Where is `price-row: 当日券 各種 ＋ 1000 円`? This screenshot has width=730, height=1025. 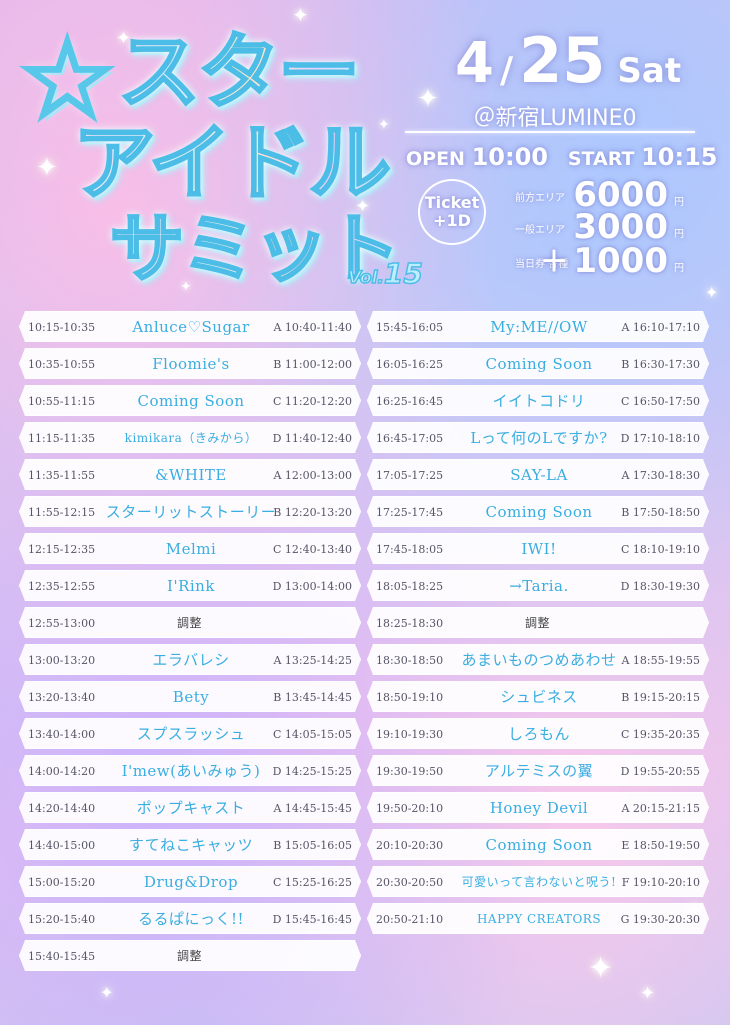
price-row: 当日券 各種 ＋ 1000 円 is located at coordinates (602, 261).